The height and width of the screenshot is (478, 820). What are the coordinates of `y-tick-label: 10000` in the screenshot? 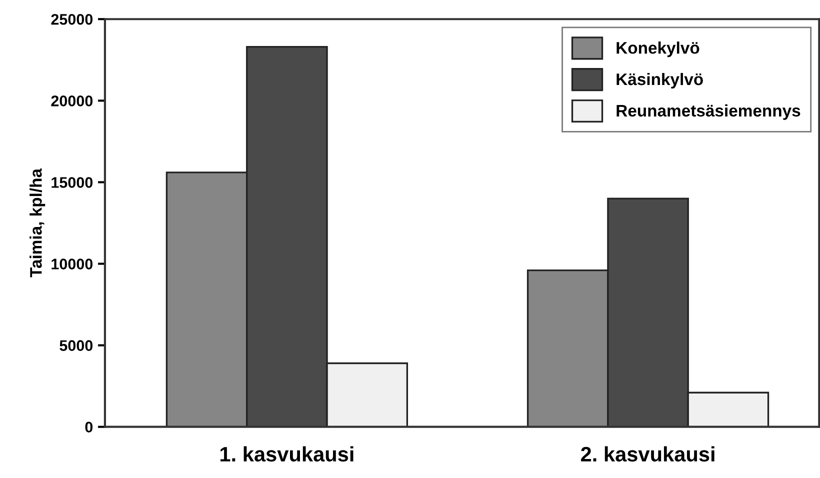 It's located at (72, 264).